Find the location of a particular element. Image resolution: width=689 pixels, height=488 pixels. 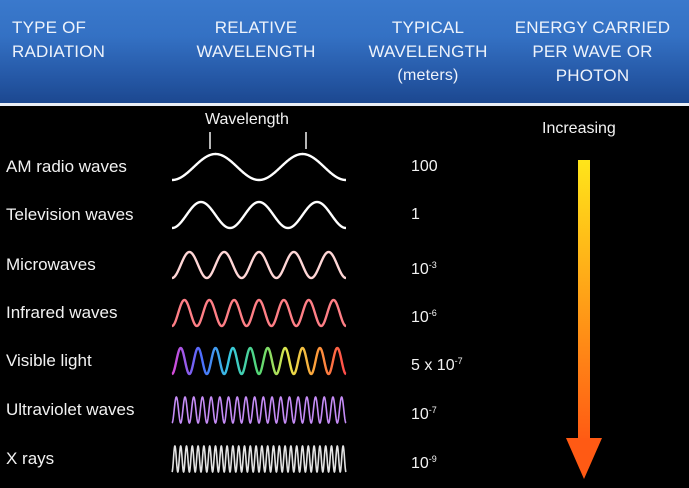

header-type-line-2: RADIATION is located at coordinates (59, 51).